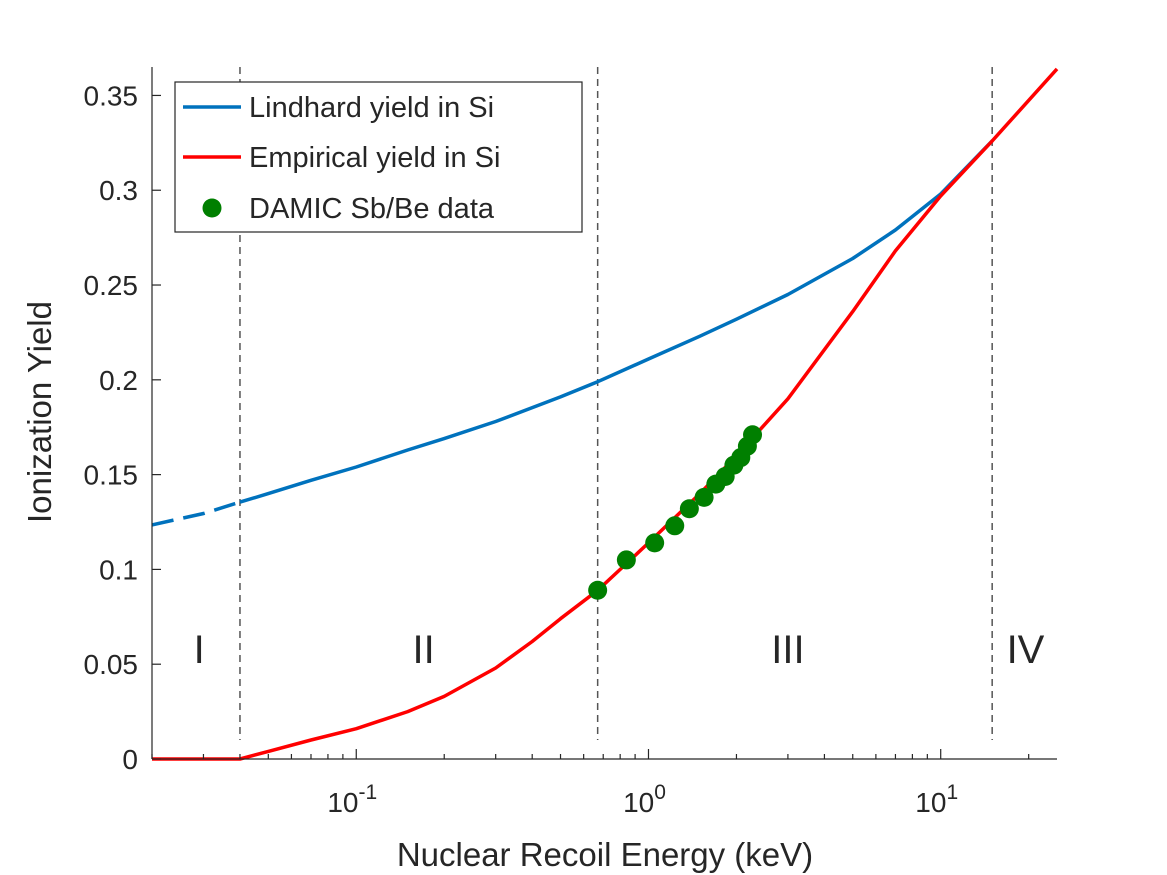 The width and height of the screenshot is (1167, 875). Describe the element at coordinates (130, 759) in the screenshot. I see `y-tick-label-0: 0` at that location.